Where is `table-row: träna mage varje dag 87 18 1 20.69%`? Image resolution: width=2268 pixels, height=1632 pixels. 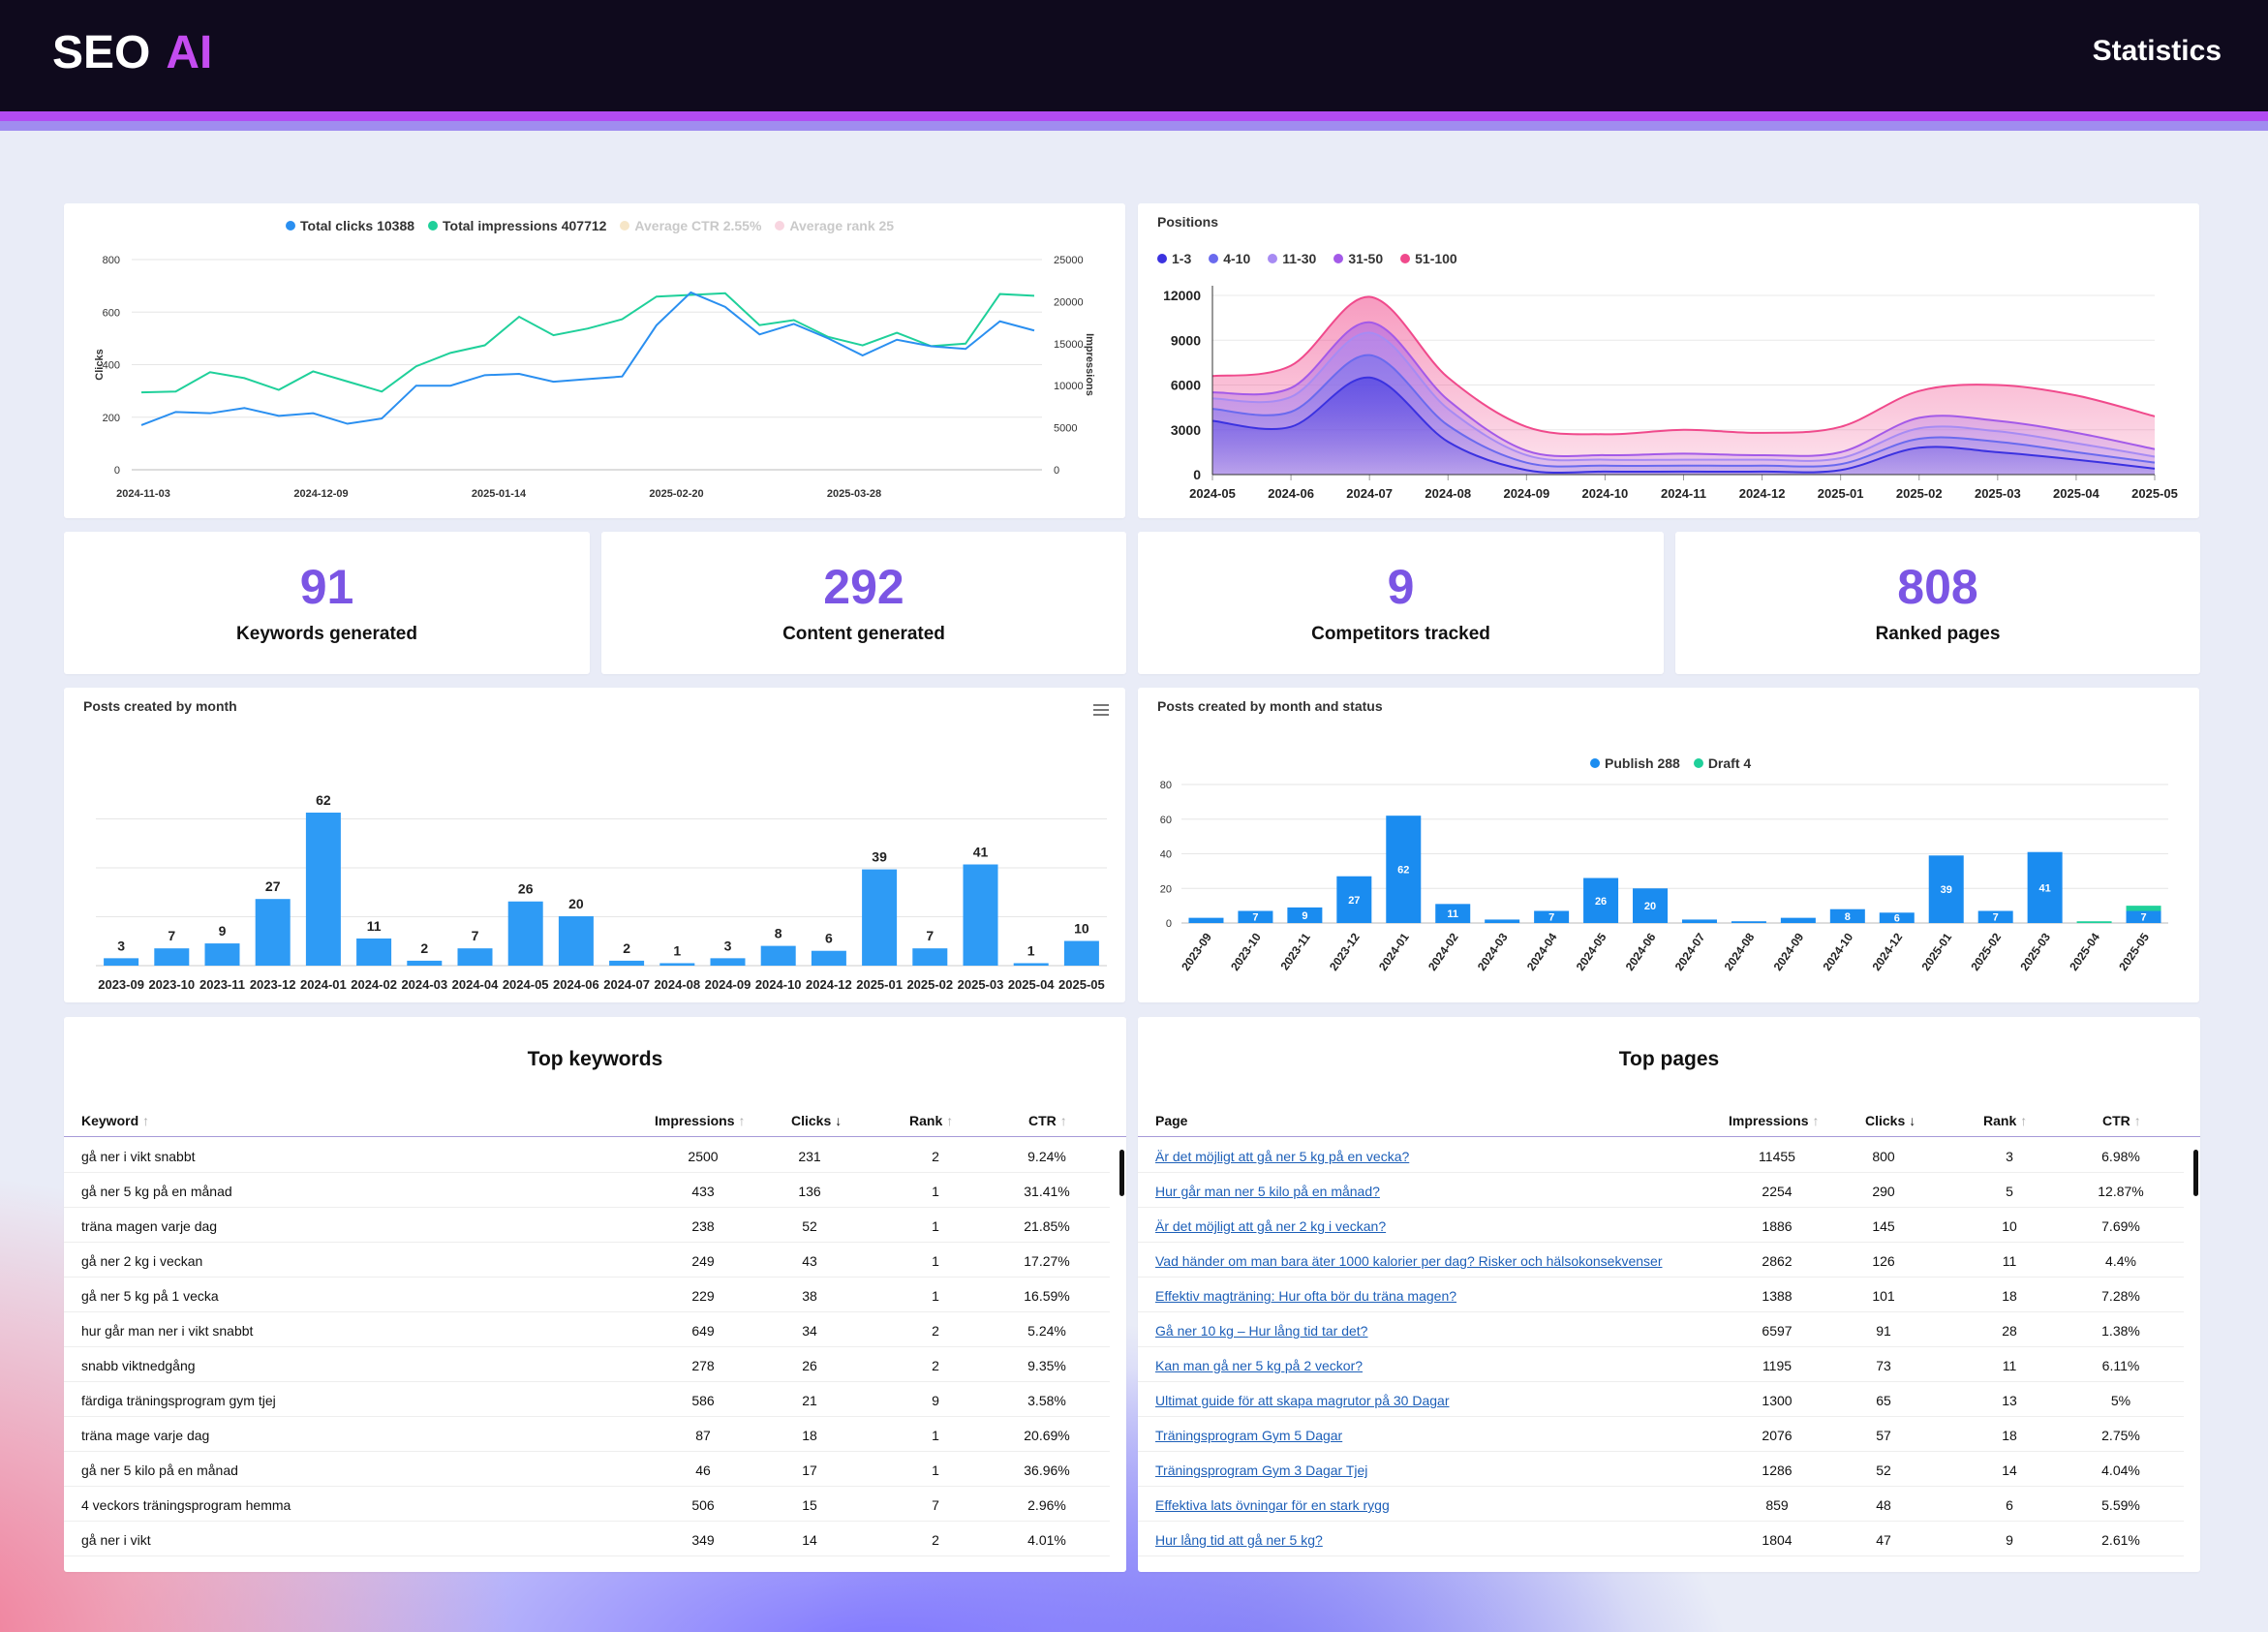 table-row: träna mage varje dag 87 18 1 20.69% is located at coordinates (587, 1434).